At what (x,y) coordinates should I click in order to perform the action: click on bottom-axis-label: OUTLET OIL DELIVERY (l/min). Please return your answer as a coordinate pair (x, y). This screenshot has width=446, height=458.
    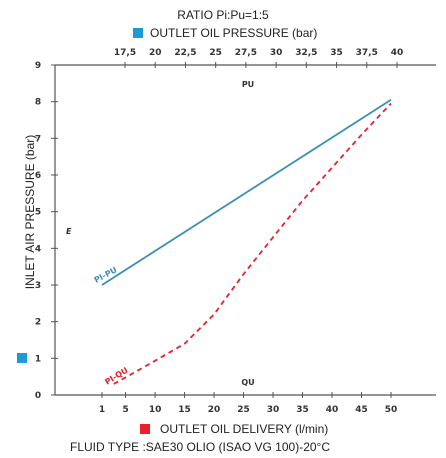
    Looking at the image, I should click on (244, 429).